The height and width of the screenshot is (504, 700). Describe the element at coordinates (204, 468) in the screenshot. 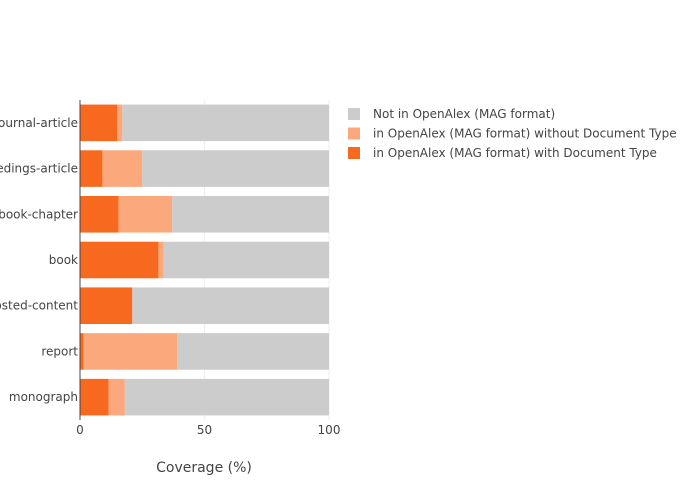

I see `x-axis-title: Coverage (%)` at that location.